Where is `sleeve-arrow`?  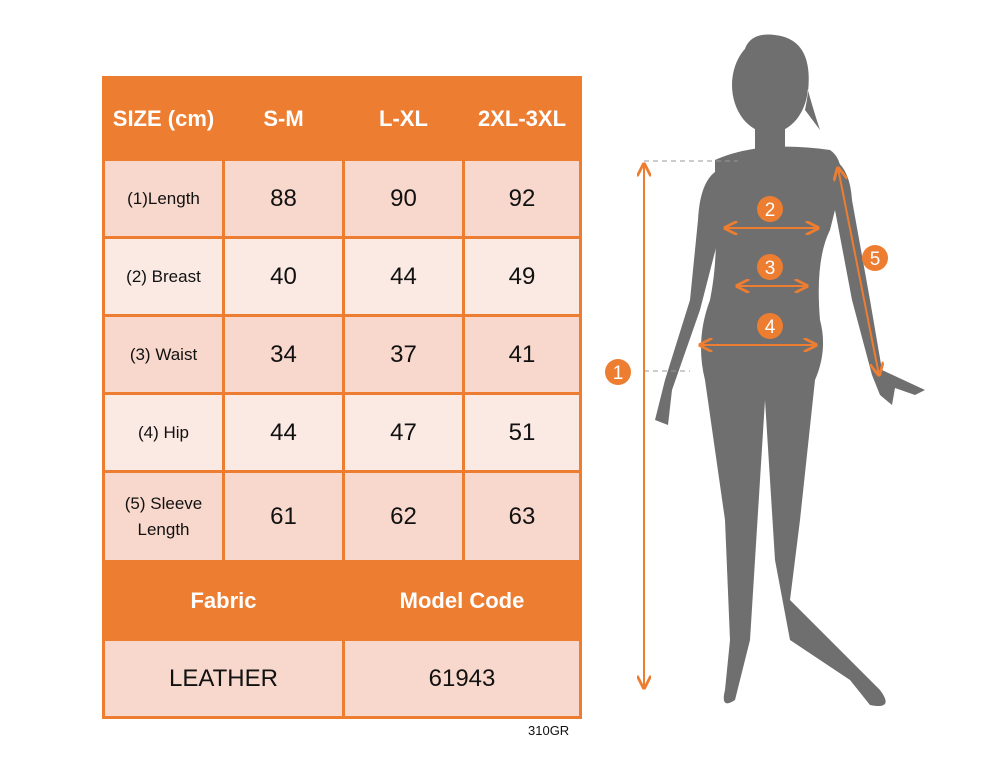
sleeve-arrow is located at coordinates (858, 271).